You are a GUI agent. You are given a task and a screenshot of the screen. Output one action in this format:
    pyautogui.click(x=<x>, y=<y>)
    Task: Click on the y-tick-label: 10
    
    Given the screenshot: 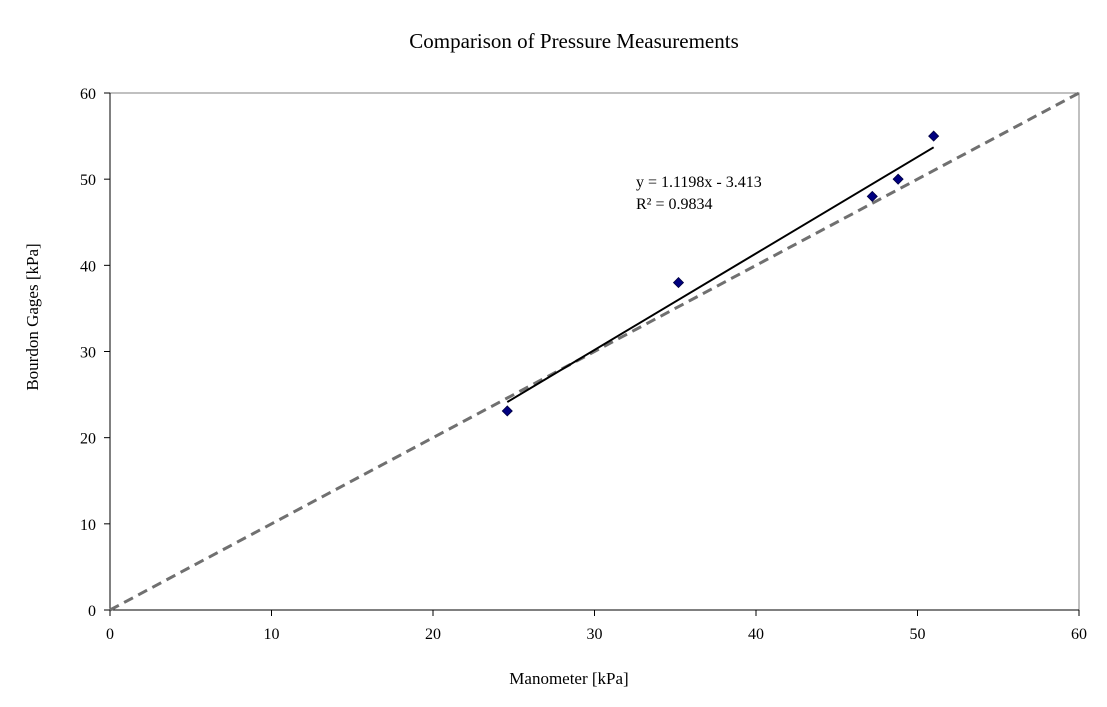 What is the action you would take?
    pyautogui.click(x=88, y=525)
    